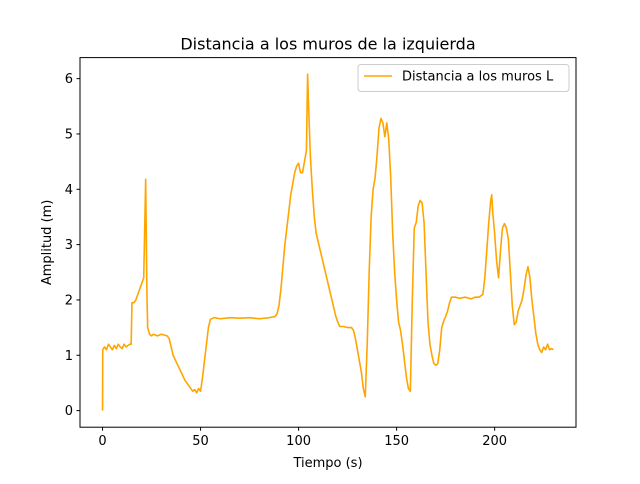 The width and height of the screenshot is (640, 484). Describe the element at coordinates (396, 441) in the screenshot. I see `x-tick-label: 150` at that location.